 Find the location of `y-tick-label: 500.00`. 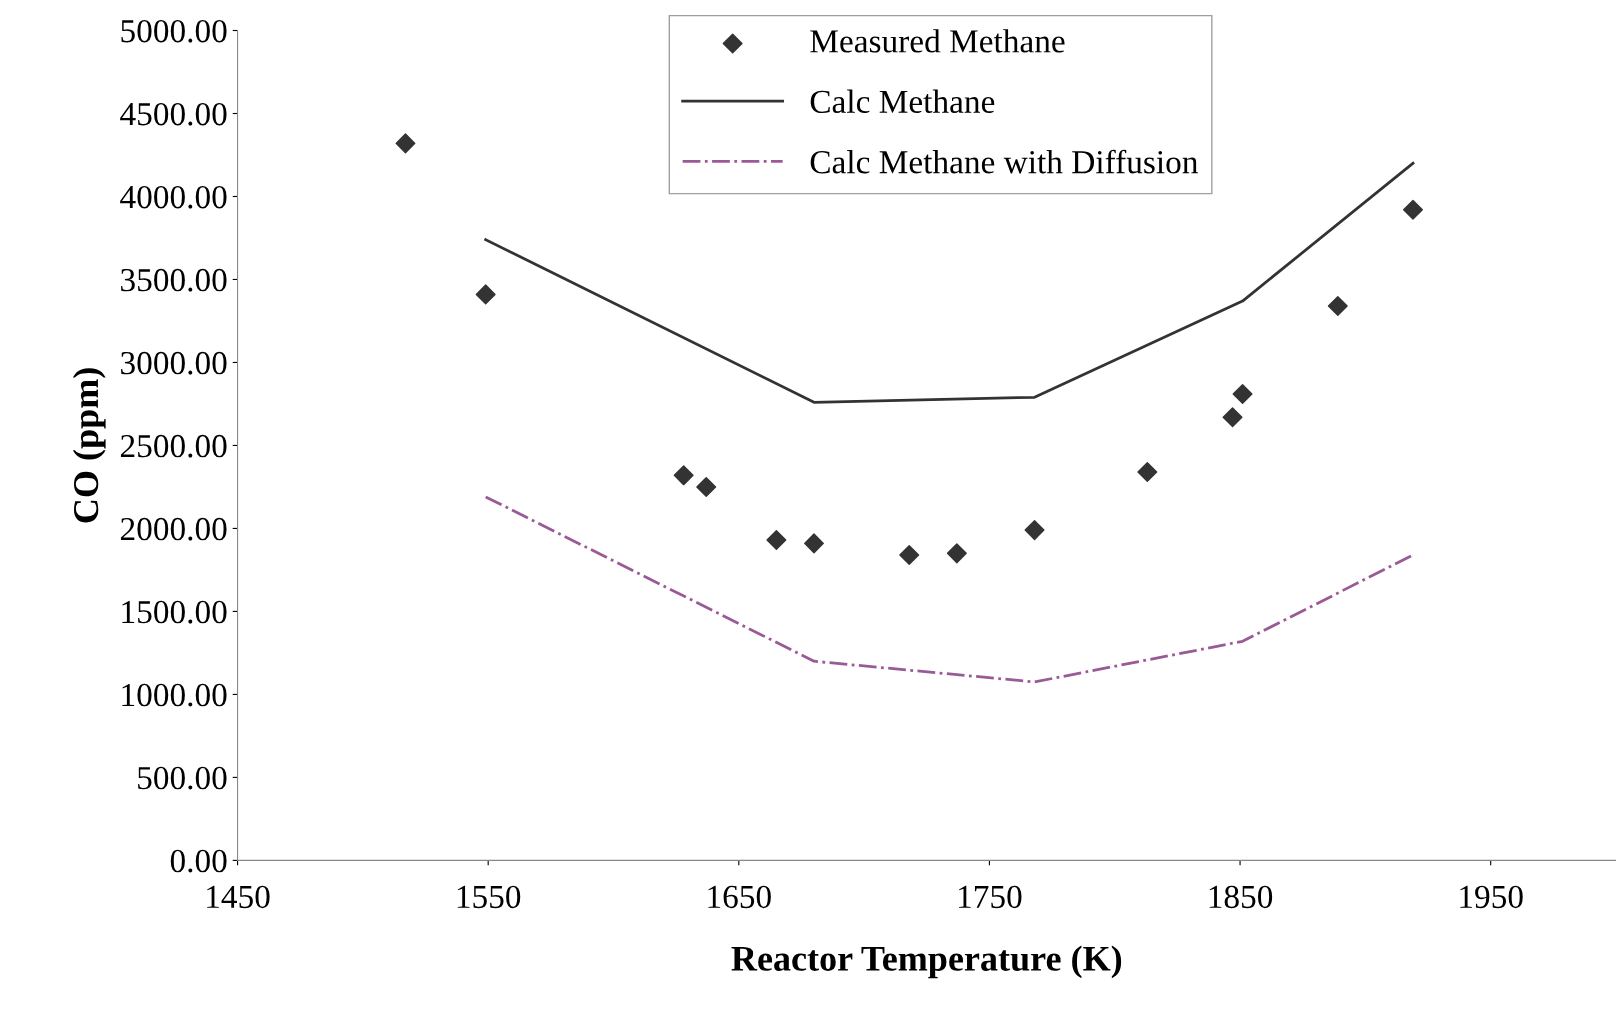

y-tick-label: 500.00 is located at coordinates (182, 778).